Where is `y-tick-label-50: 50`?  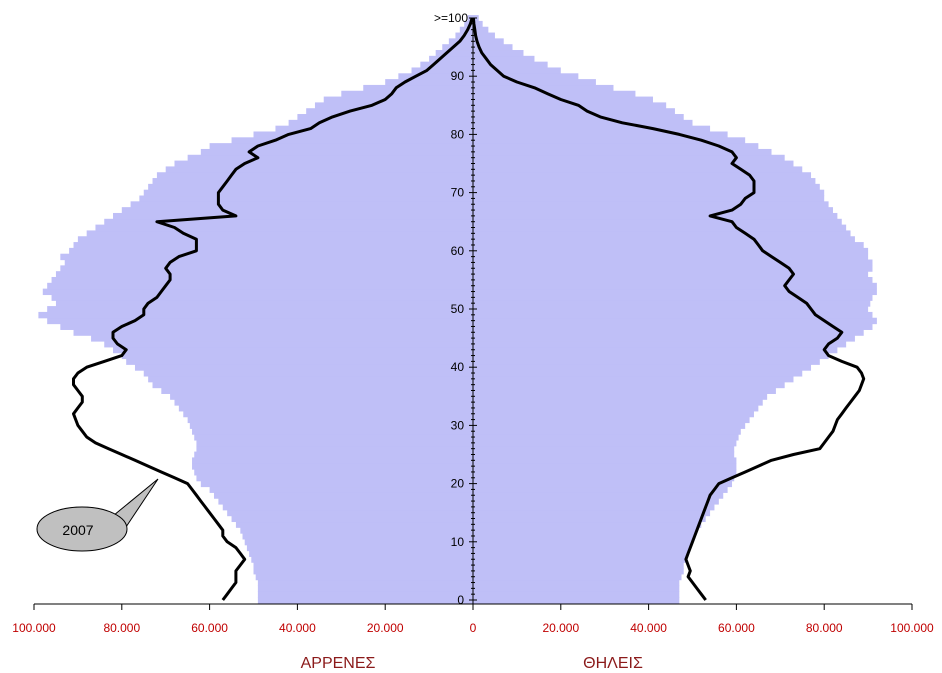
y-tick-label-50: 50 is located at coordinates (458, 309).